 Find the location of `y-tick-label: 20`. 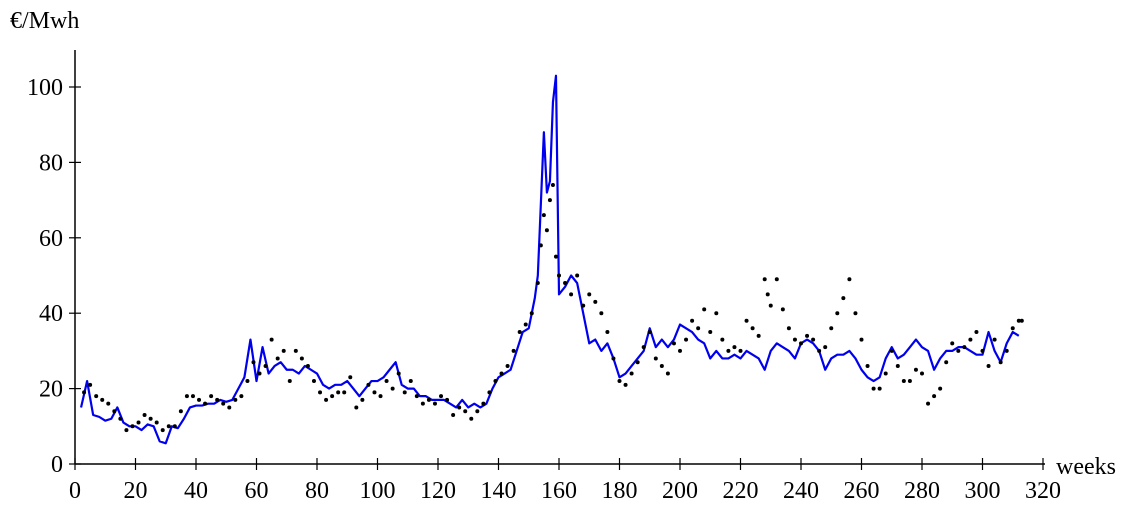

y-tick-label: 20 is located at coordinates (51, 390).